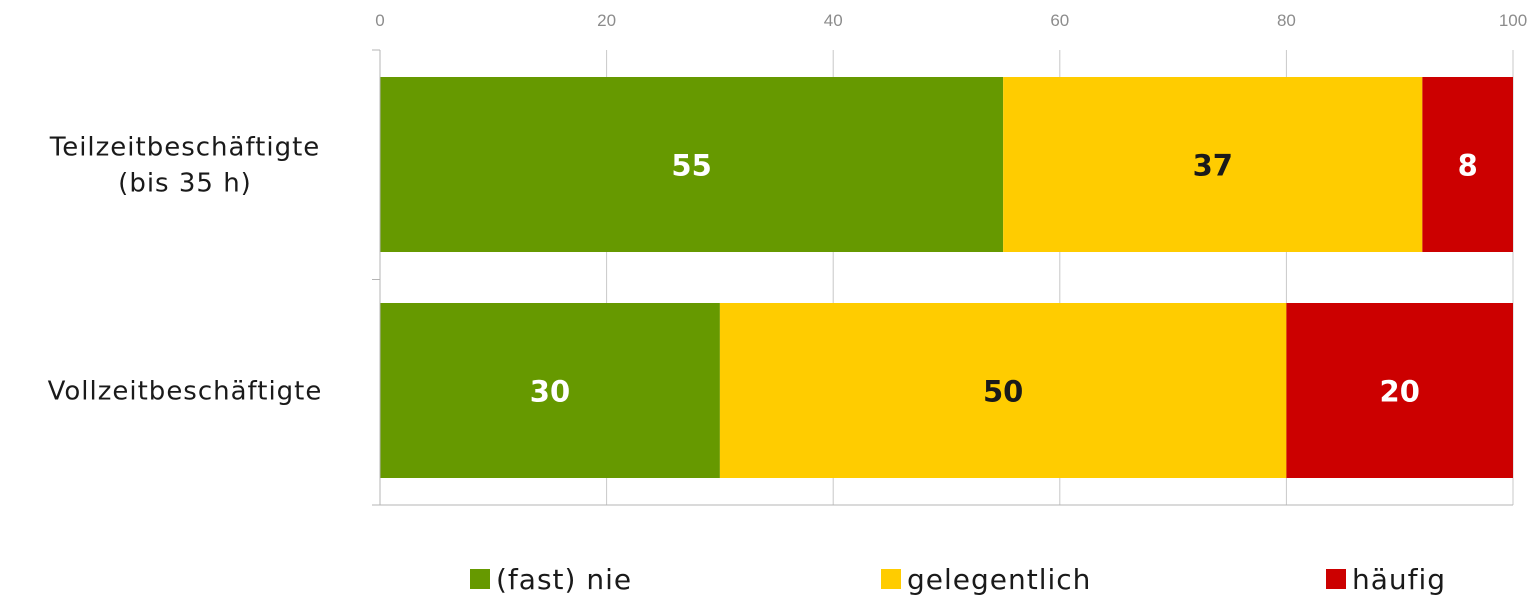 This screenshot has width=1538, height=601. I want to click on category-label: Vollzeitbeschäftigte, so click(185, 392).